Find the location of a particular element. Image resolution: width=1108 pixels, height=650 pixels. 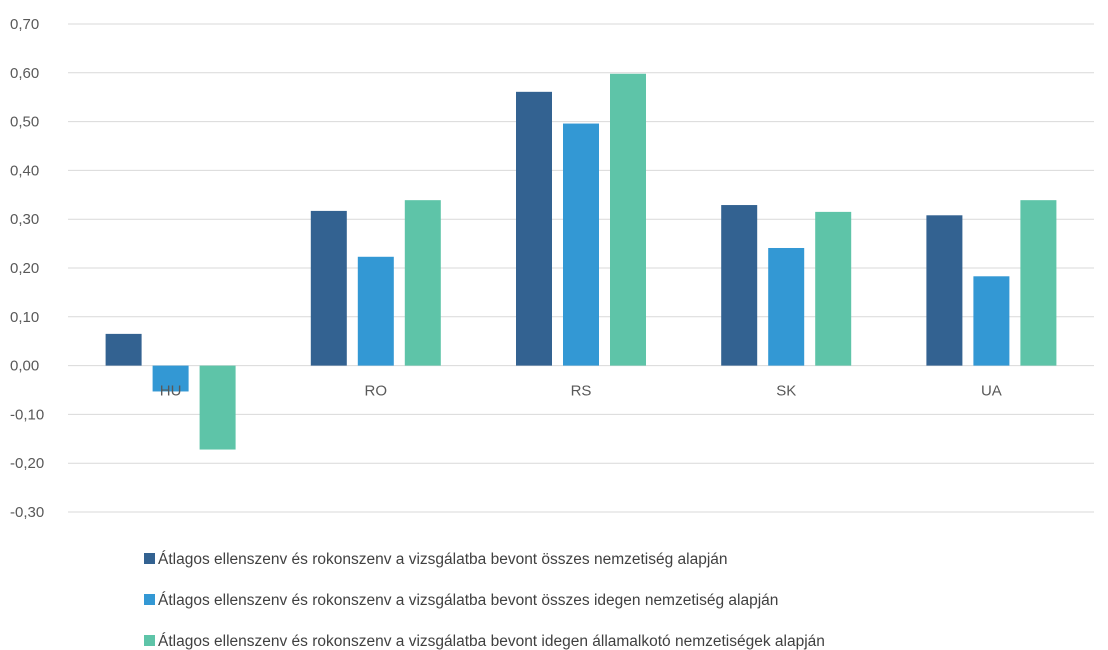

category-label-sk: SK is located at coordinates (786, 391).